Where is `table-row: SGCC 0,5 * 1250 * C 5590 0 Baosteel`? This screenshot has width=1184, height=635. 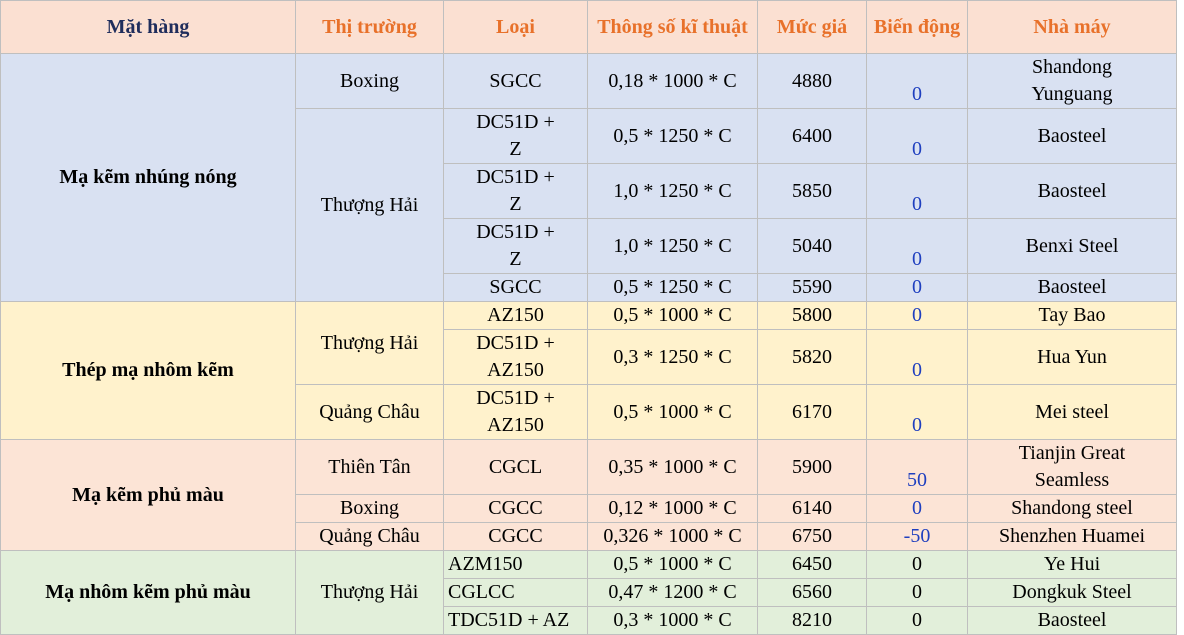
table-row: SGCC 0,5 * 1250 * C 5590 0 Baosteel is located at coordinates (589, 287).